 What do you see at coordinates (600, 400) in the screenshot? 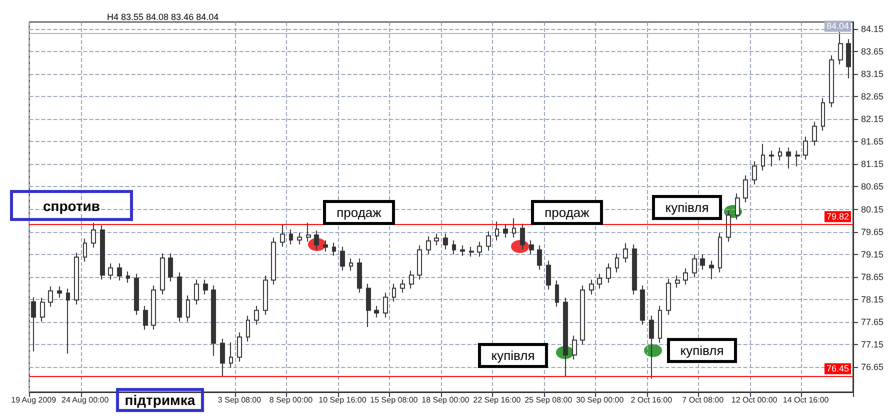
I see `x-tick-label: 30 Sep 00:00` at bounding box center [600, 400].